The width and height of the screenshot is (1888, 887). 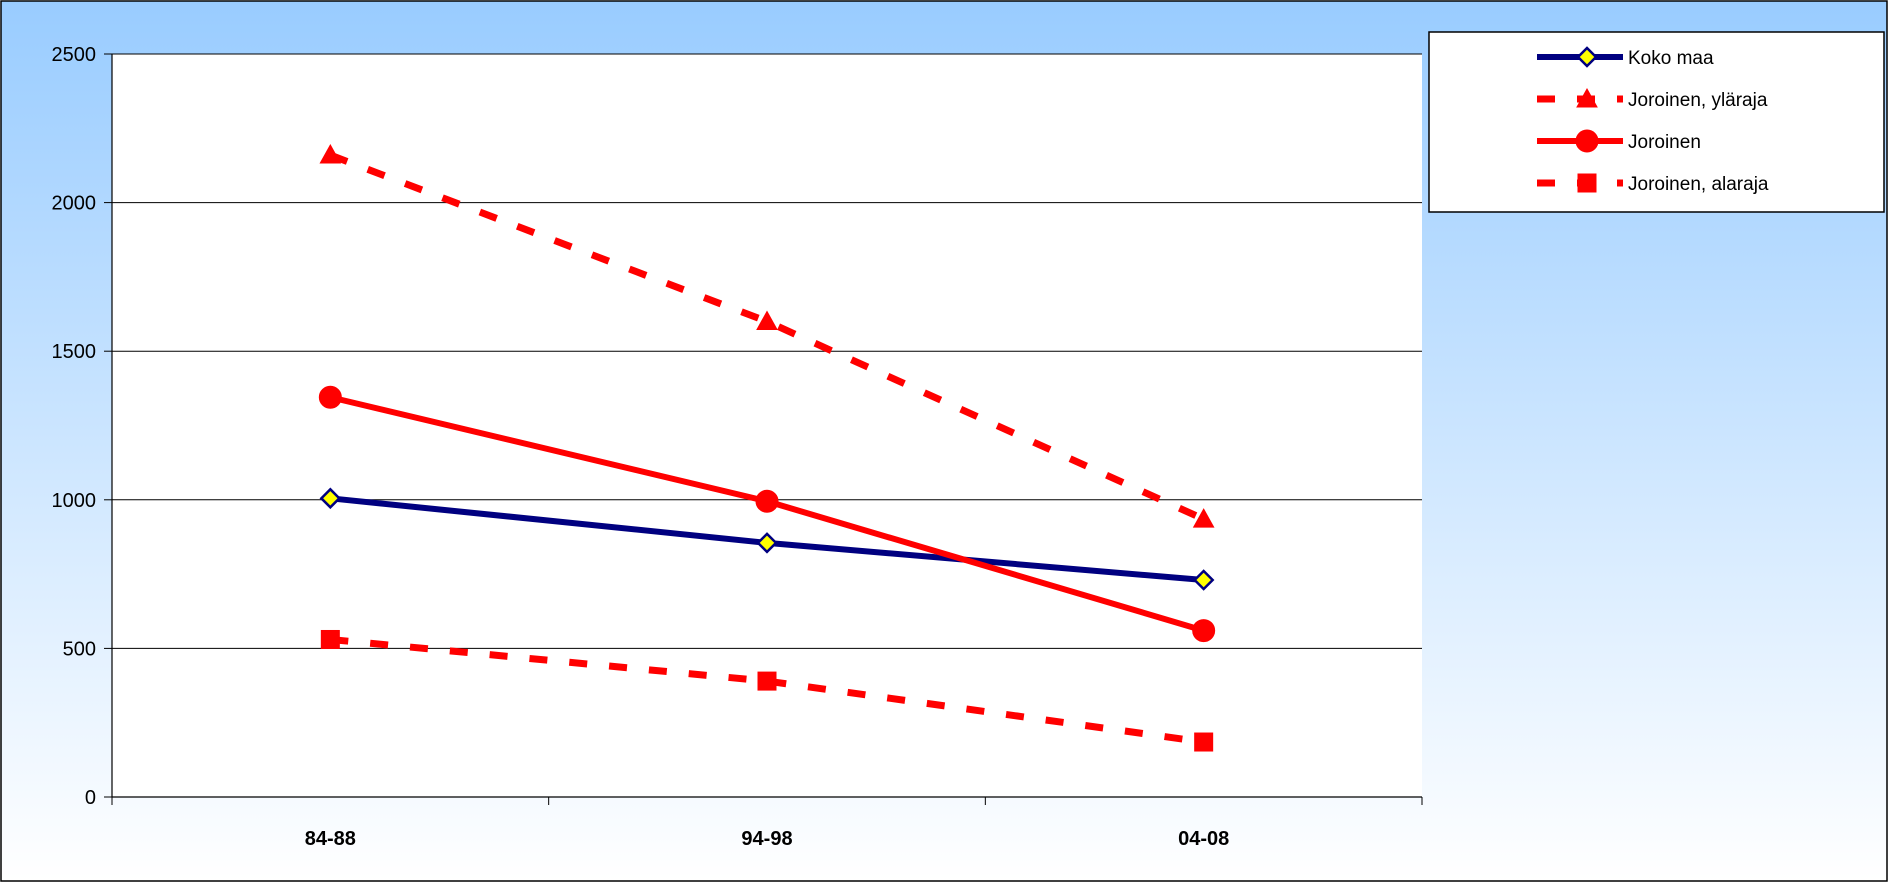 What do you see at coordinates (1203, 580) in the screenshot?
I see `data-point-s0-p2` at bounding box center [1203, 580].